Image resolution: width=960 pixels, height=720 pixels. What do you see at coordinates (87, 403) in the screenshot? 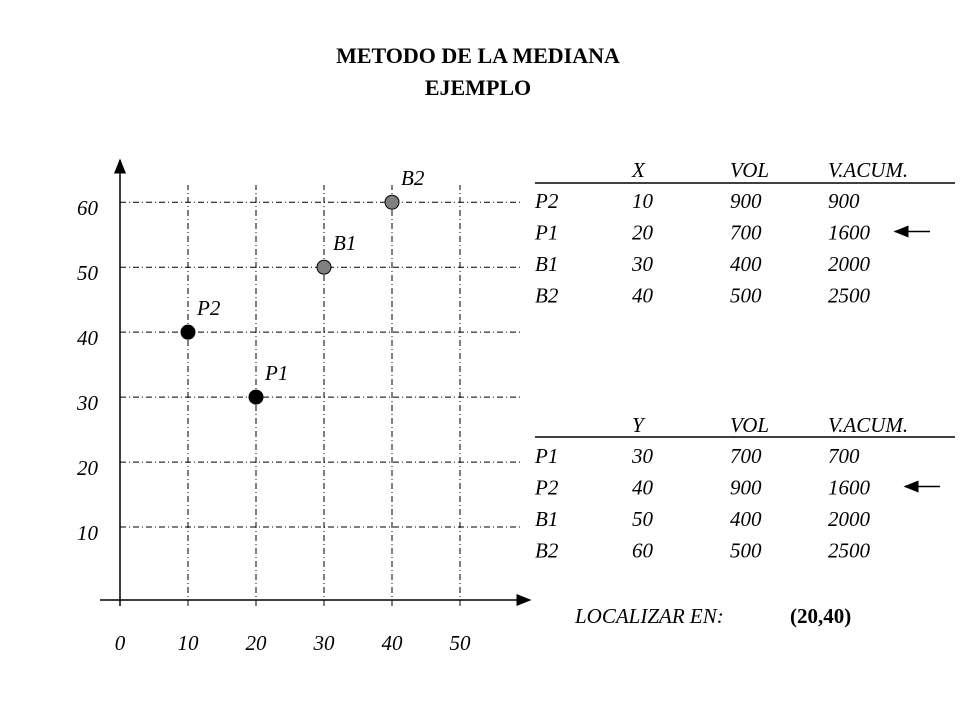
I see `y-tick-label: 30` at bounding box center [87, 403].